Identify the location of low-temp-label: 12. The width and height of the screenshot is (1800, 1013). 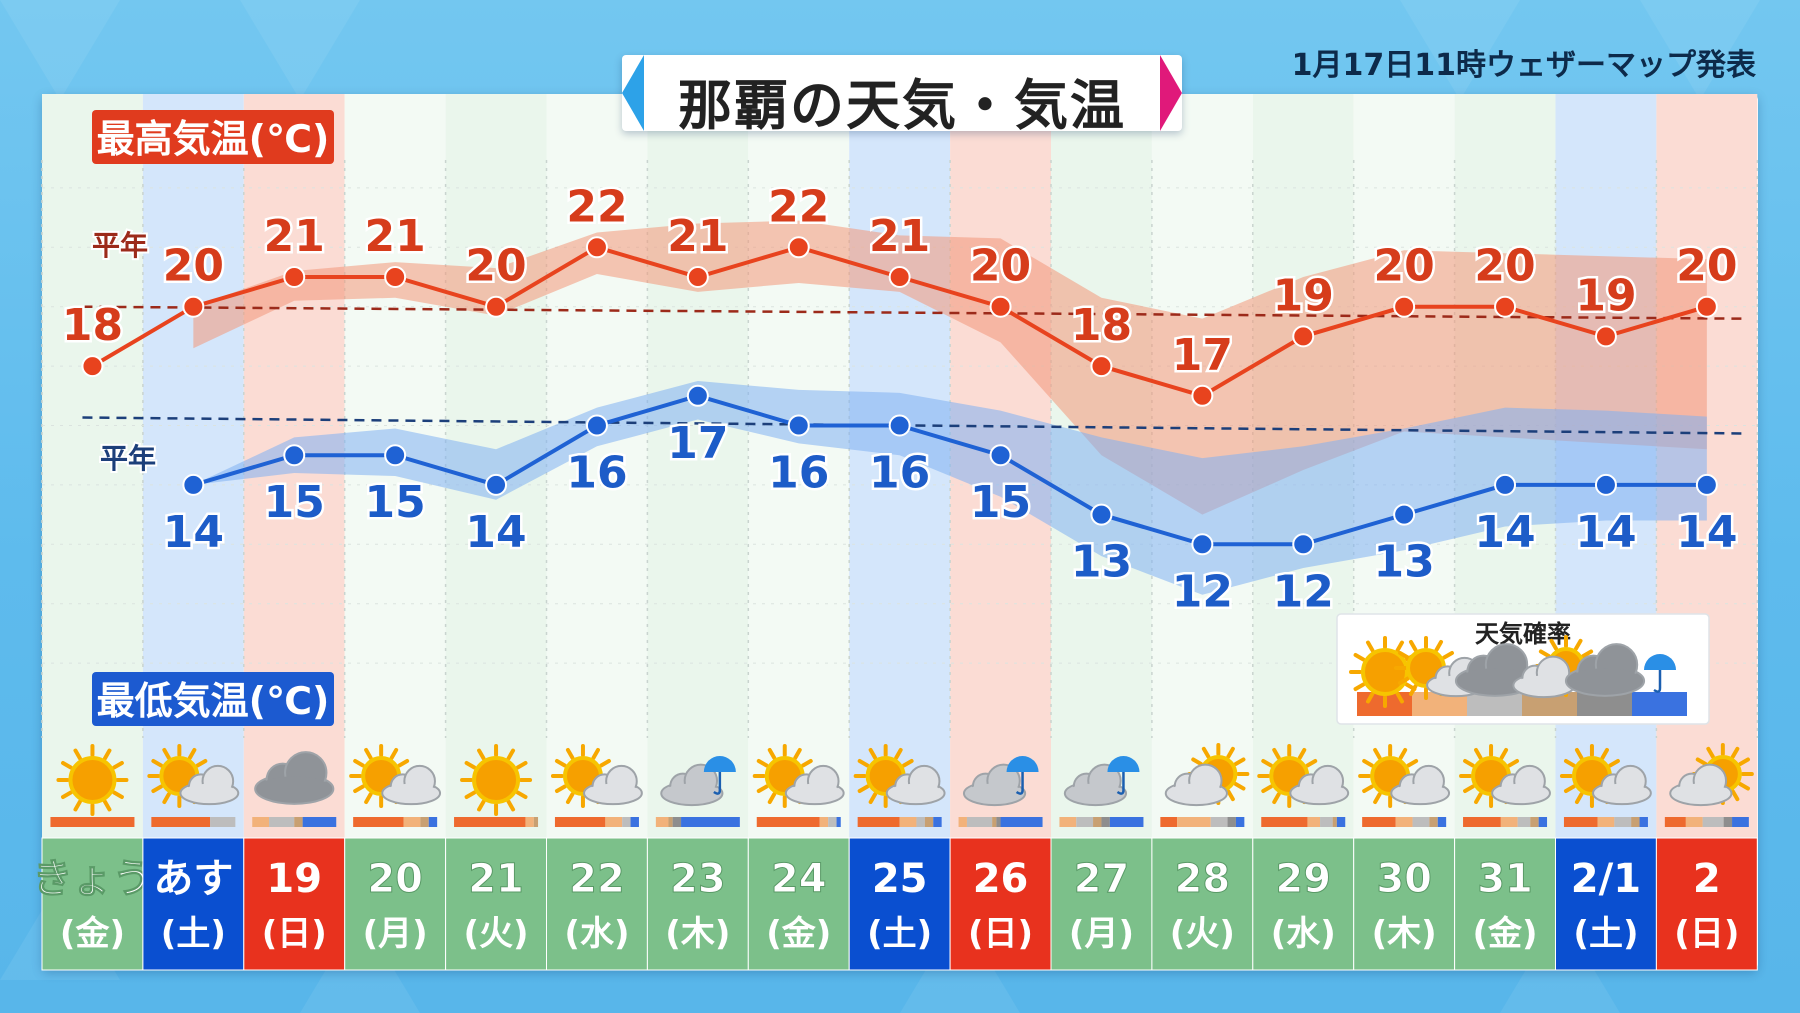
(1202, 591).